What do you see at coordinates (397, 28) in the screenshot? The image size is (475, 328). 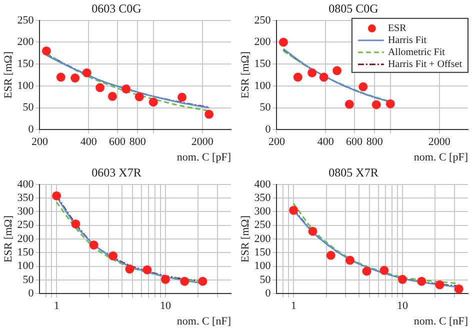 I see `legend-label: ESR` at bounding box center [397, 28].